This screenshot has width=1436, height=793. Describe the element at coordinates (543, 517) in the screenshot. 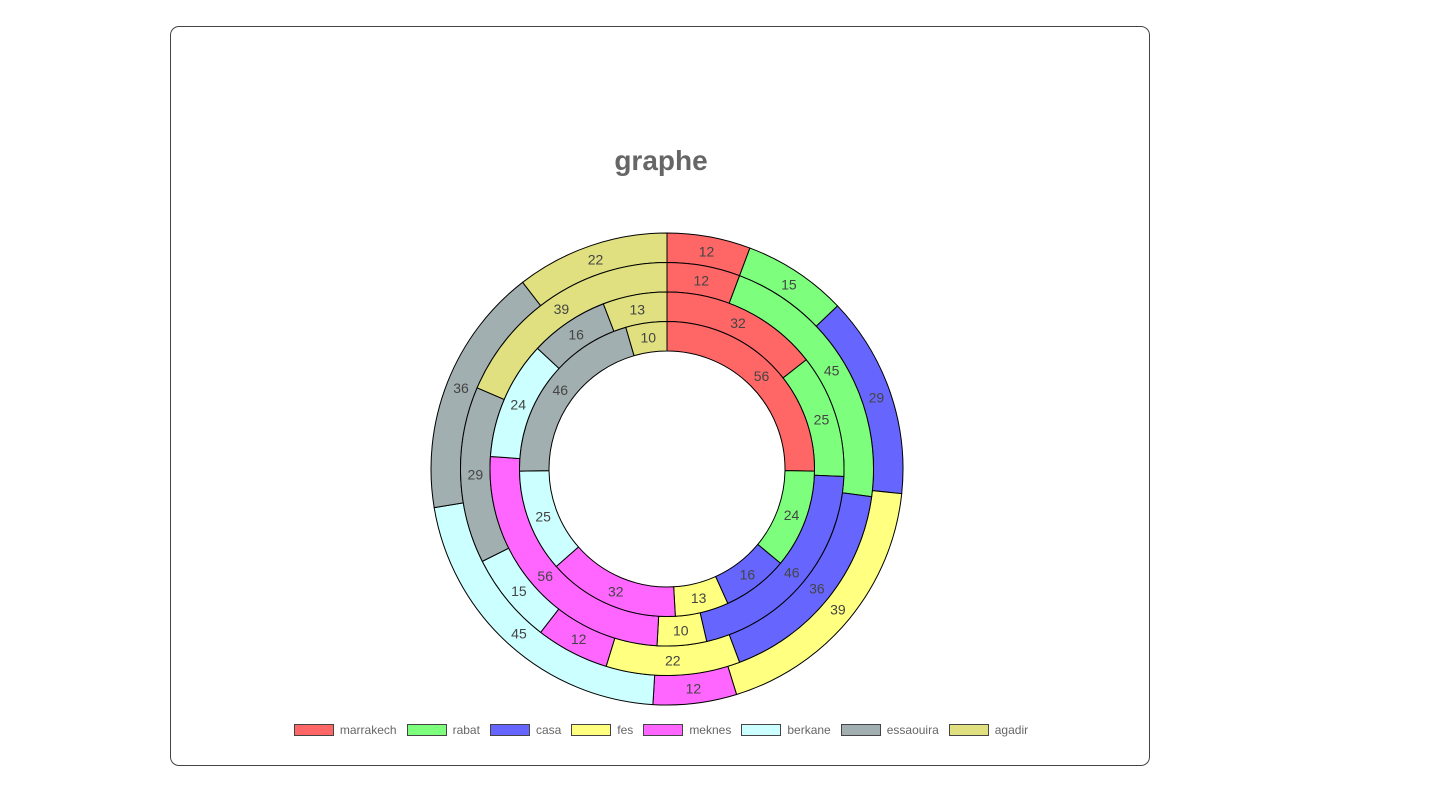

I see `data-label-berkane-ring-4: 25` at that location.